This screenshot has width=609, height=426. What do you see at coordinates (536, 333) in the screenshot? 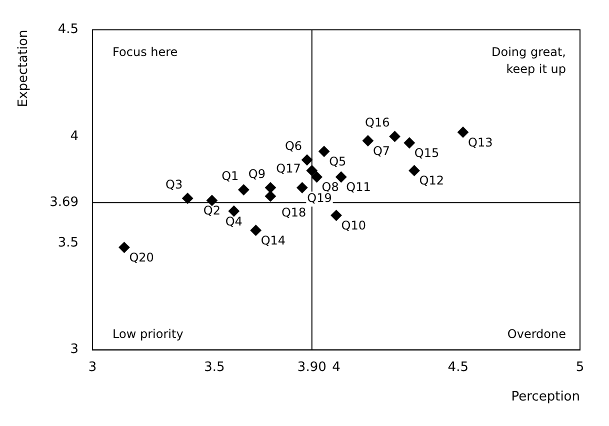
I see `annotation: Overdone` at bounding box center [536, 333].